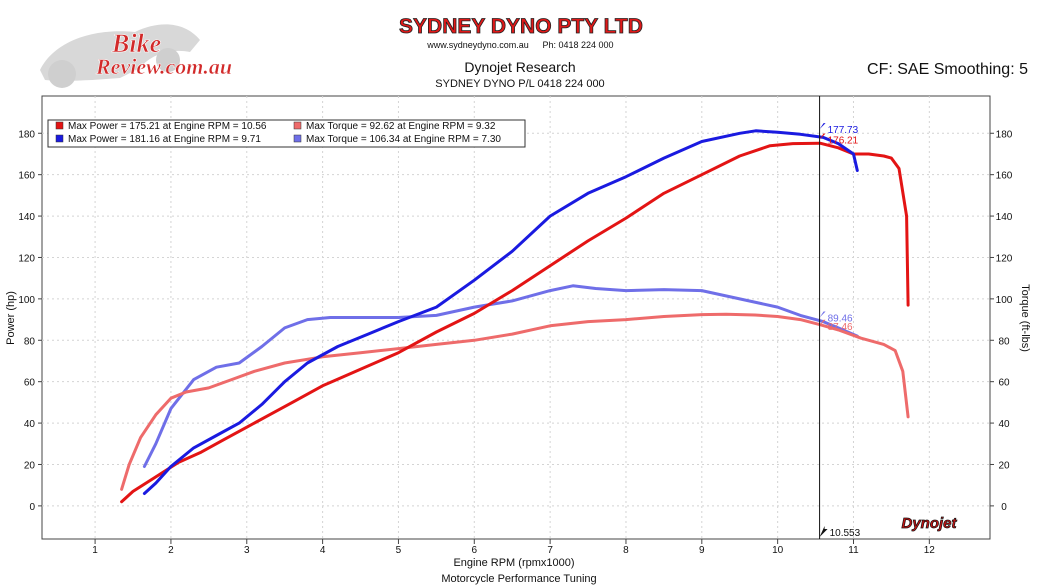 The image size is (1041, 585). I want to click on y2-tick-label: 140, so click(1004, 217).